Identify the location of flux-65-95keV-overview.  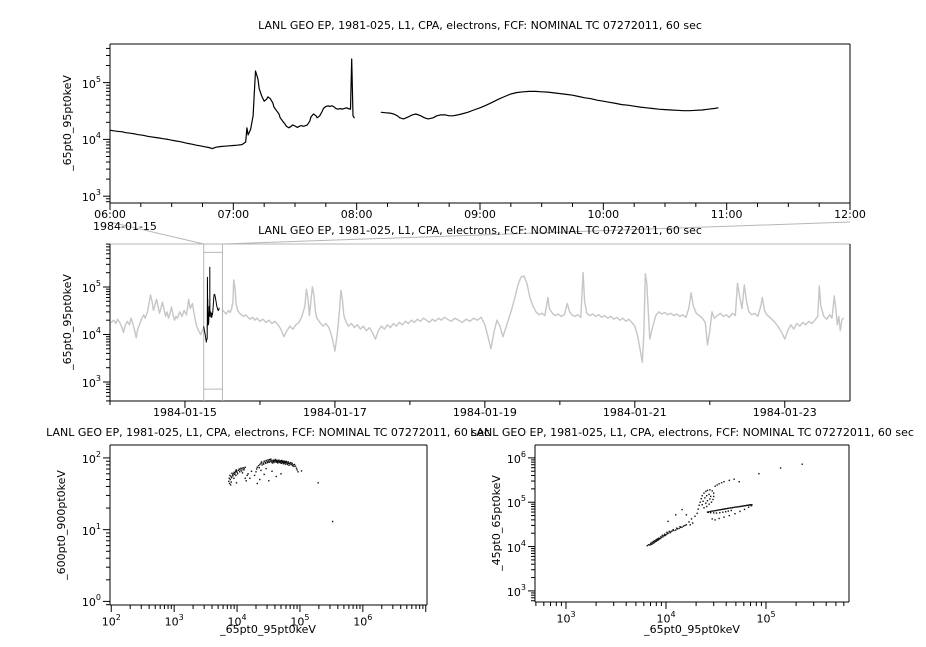
(157, 316).